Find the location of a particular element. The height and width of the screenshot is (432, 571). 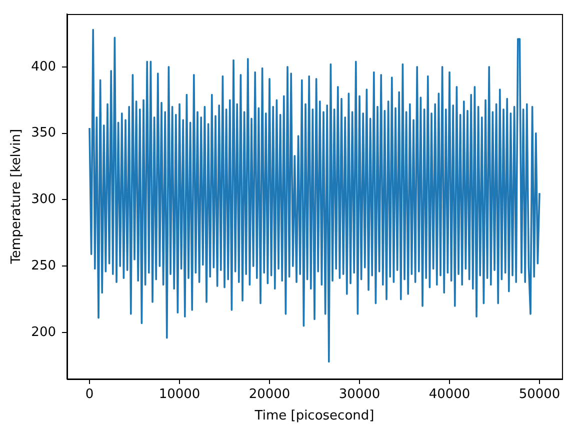

y-axis-title: Temperature [kelvin] is located at coordinates (16, 196).